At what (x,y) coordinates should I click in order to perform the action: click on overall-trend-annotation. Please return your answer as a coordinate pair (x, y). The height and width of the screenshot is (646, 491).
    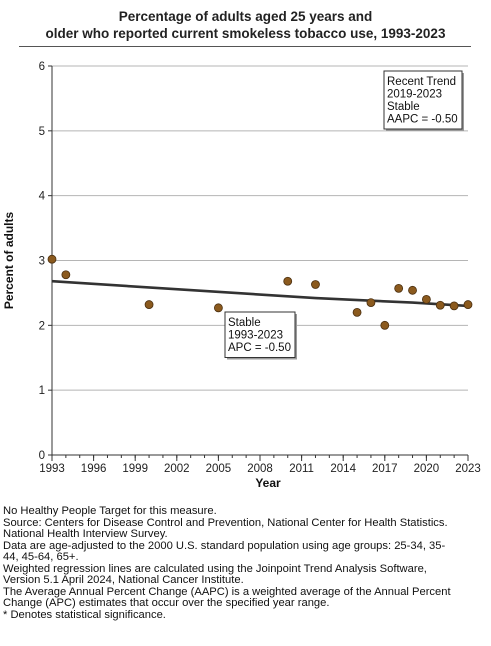
    Looking at the image, I should click on (260, 334).